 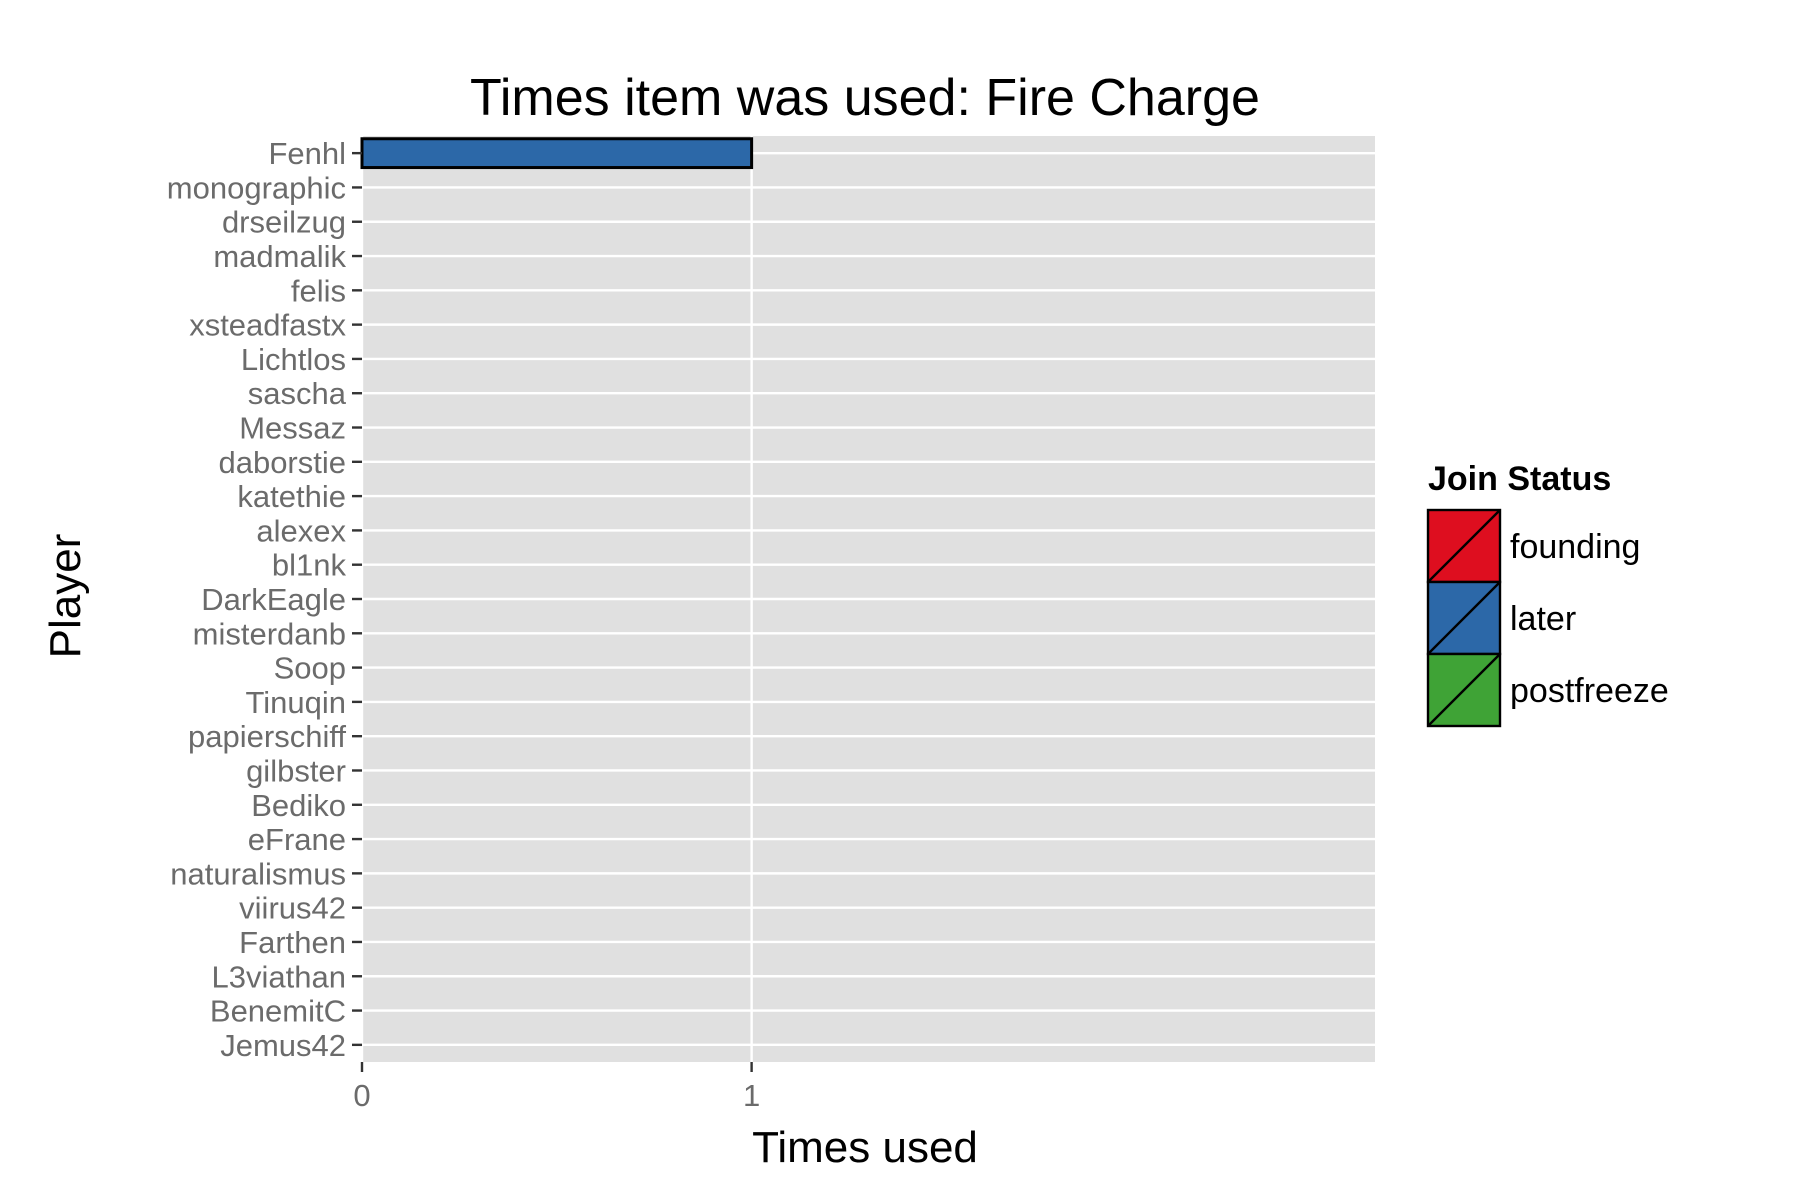 I want to click on y-tick-label: xsteadfastx, so click(x=267, y=325).